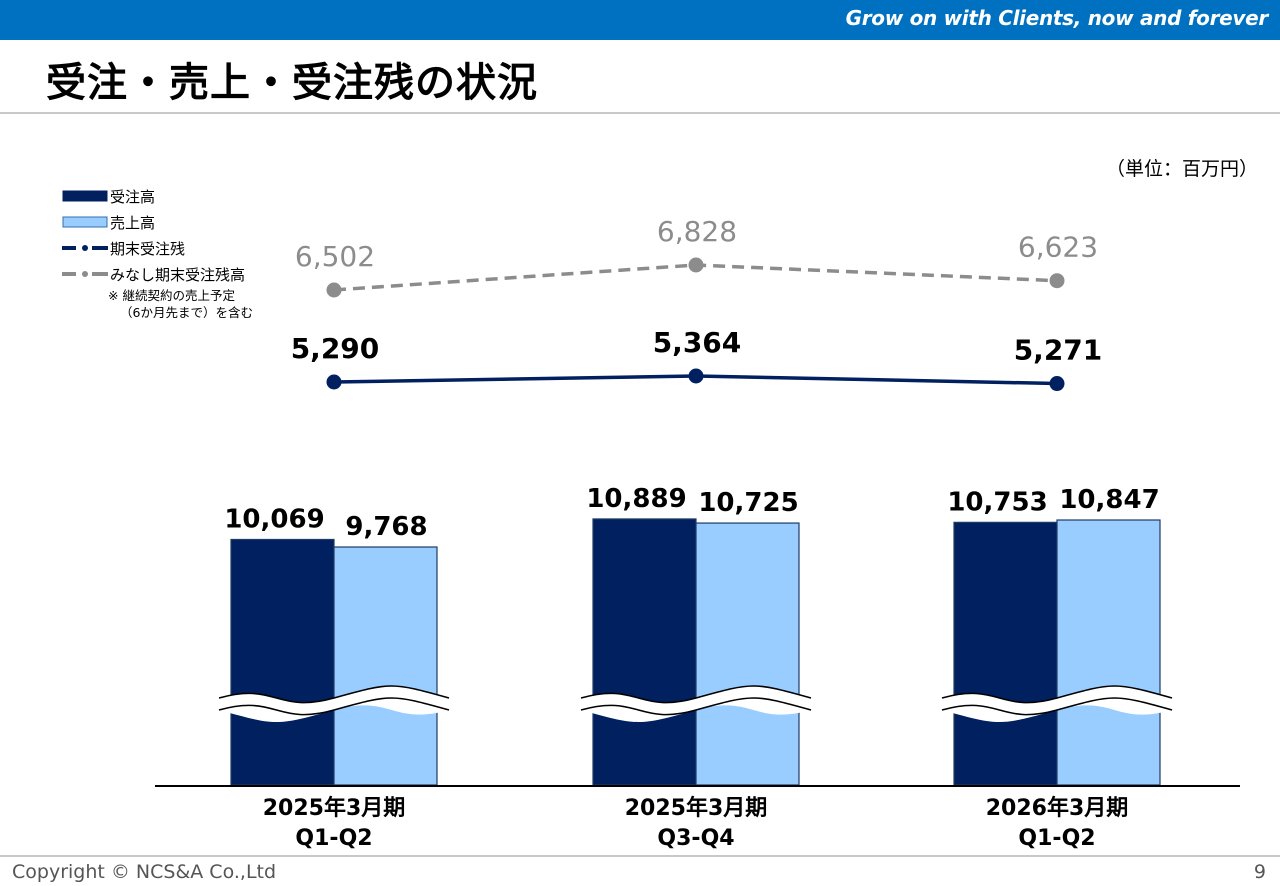 The image size is (1280, 886). I want to click on legend-item-sales: 売上高, so click(108, 222).